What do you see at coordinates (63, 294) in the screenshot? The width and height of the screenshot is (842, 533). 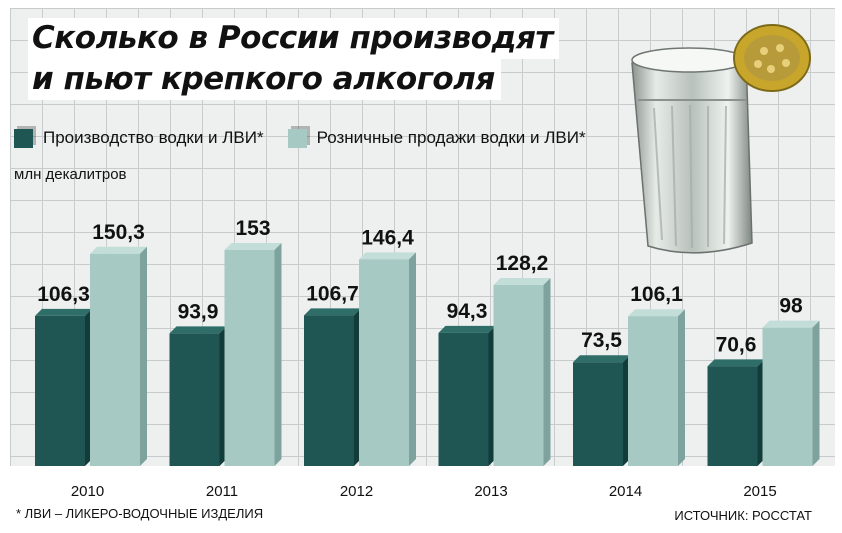 I see `data-label-production-2010: 106,3` at bounding box center [63, 294].